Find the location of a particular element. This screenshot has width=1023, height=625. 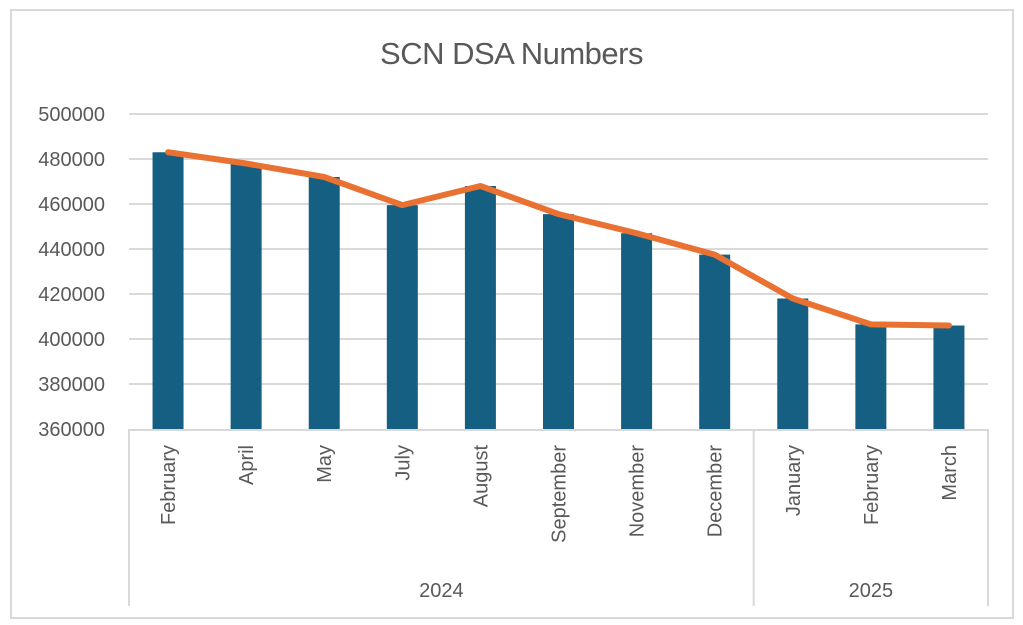

category-label: July is located at coordinates (403, 463).